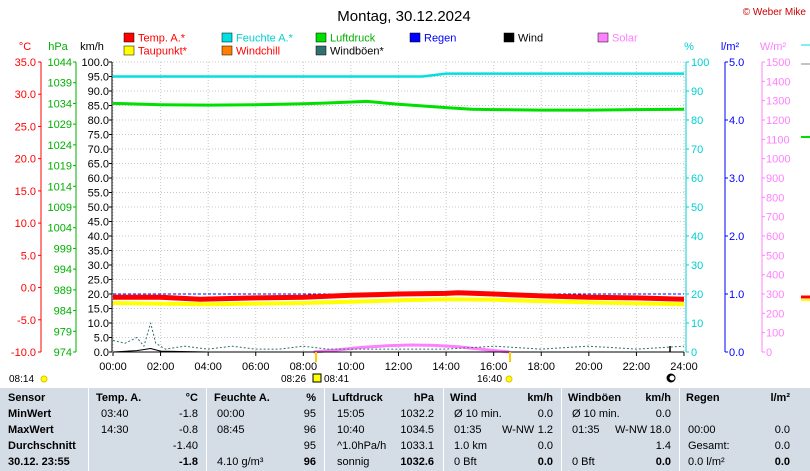  Describe the element at coordinates (689, 47) in the screenshot. I see `humidity-axis-unit: %` at that location.